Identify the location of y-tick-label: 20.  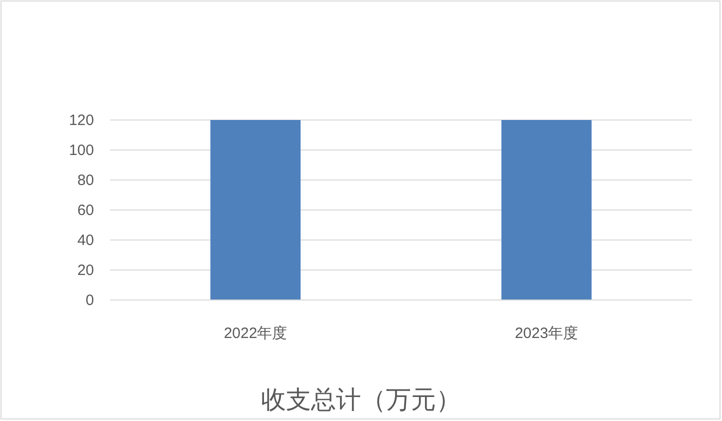
(85, 270).